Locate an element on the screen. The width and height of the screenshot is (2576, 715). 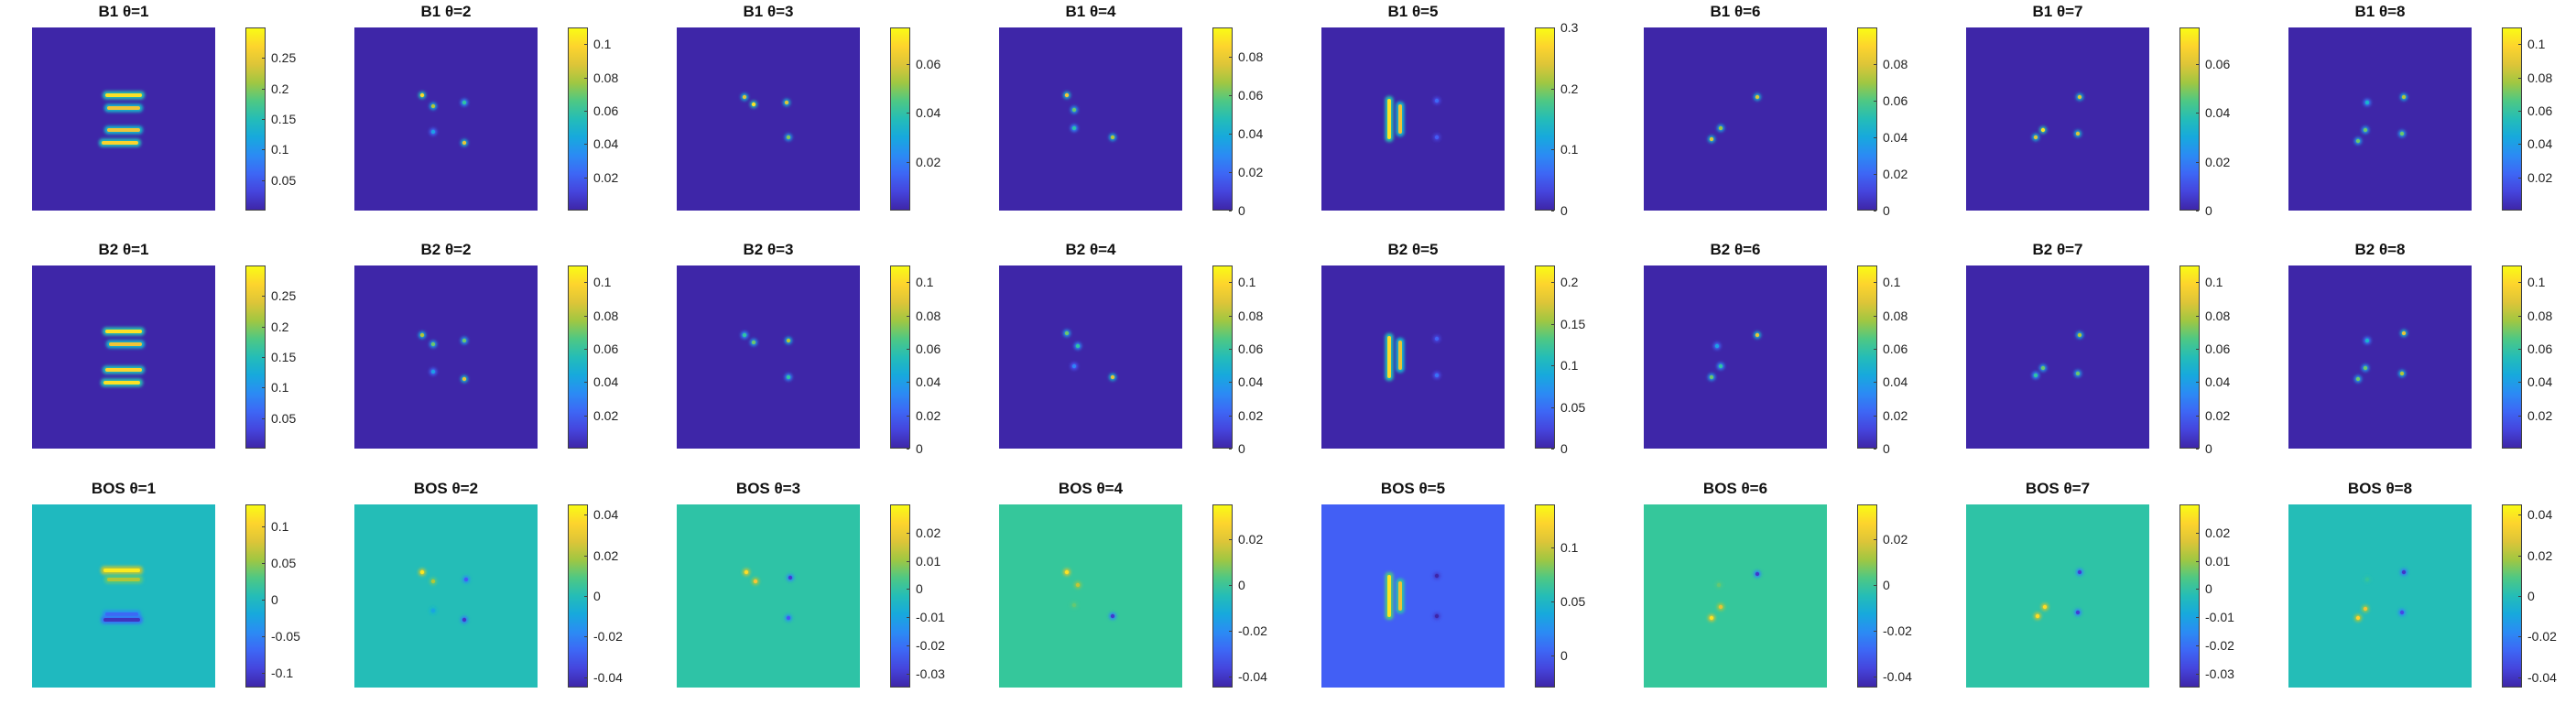
panel-title: B2 θ=7 is located at coordinates (2057, 249).